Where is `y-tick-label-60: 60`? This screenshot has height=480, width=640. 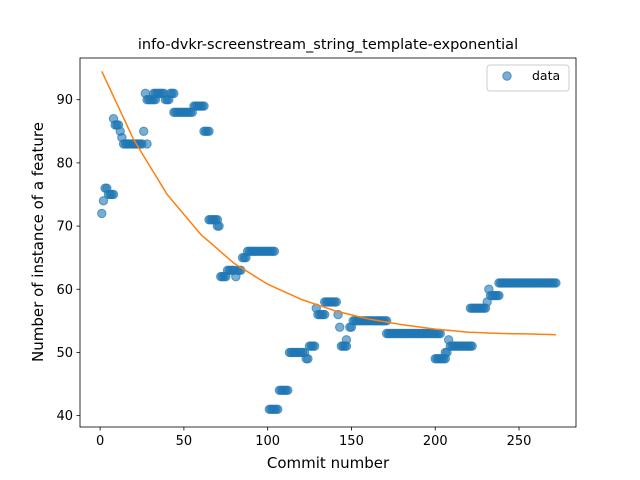
y-tick-label-60: 60 is located at coordinates (64, 290).